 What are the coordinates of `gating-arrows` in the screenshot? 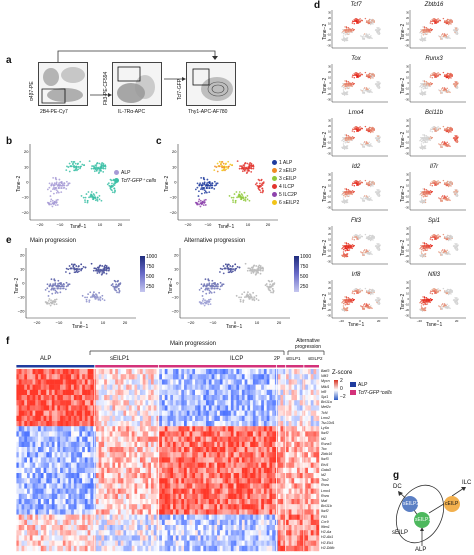 It's located at (137, 57).